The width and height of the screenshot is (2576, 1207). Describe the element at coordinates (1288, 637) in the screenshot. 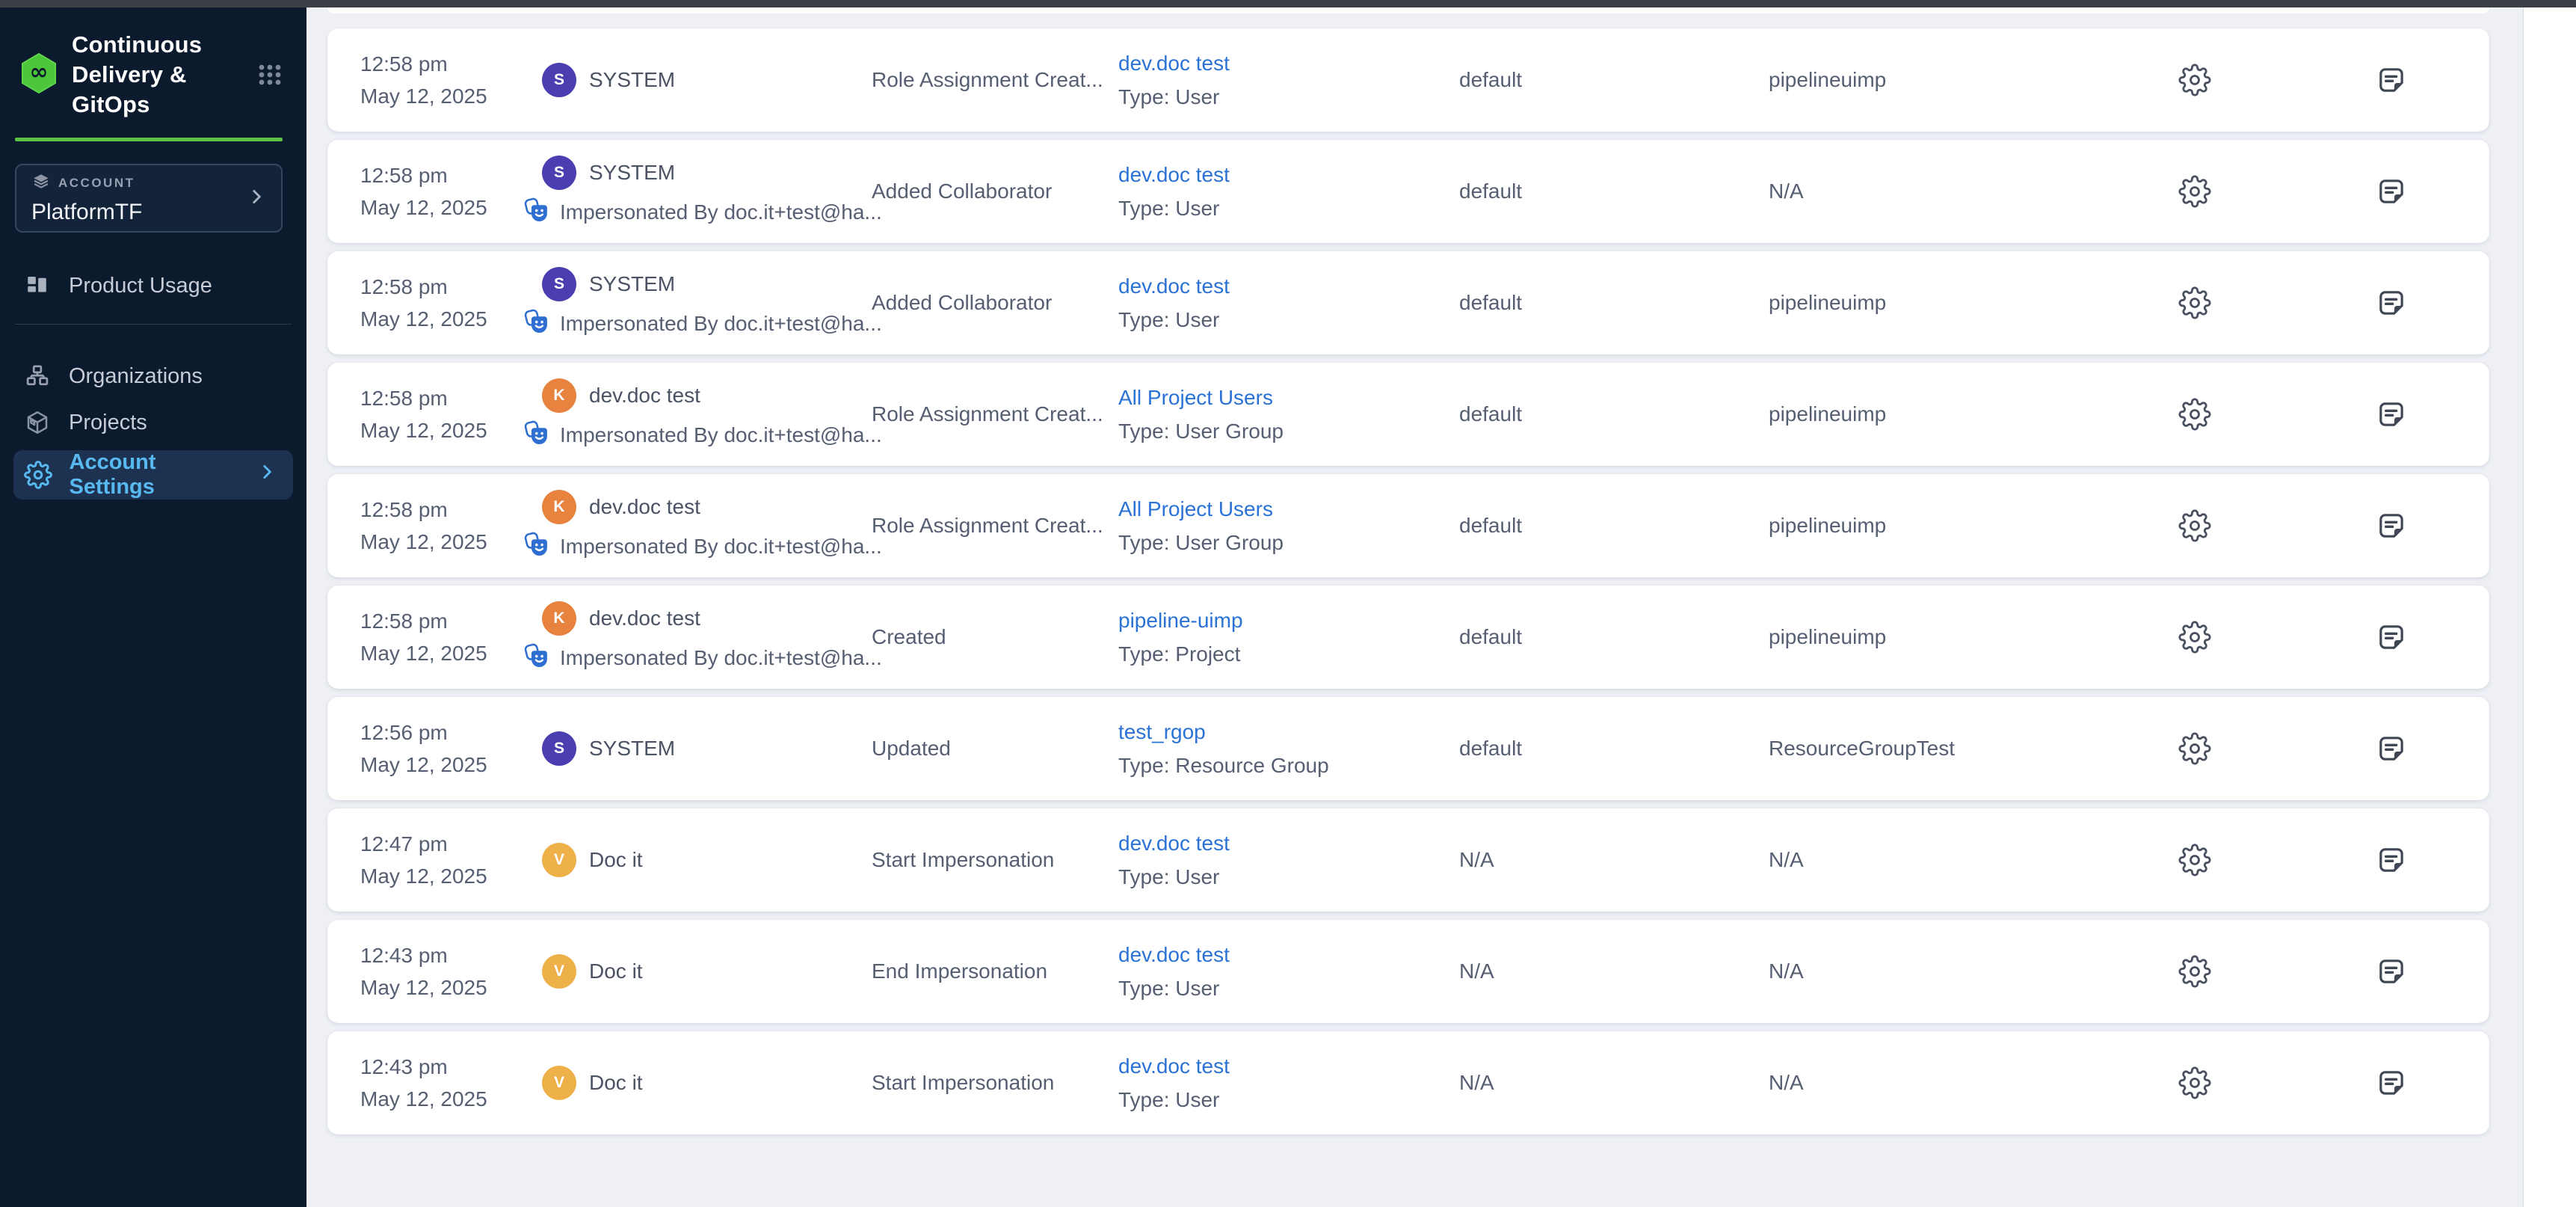

I see `row-resource-cell: pipeline-uimp Type: Project` at that location.